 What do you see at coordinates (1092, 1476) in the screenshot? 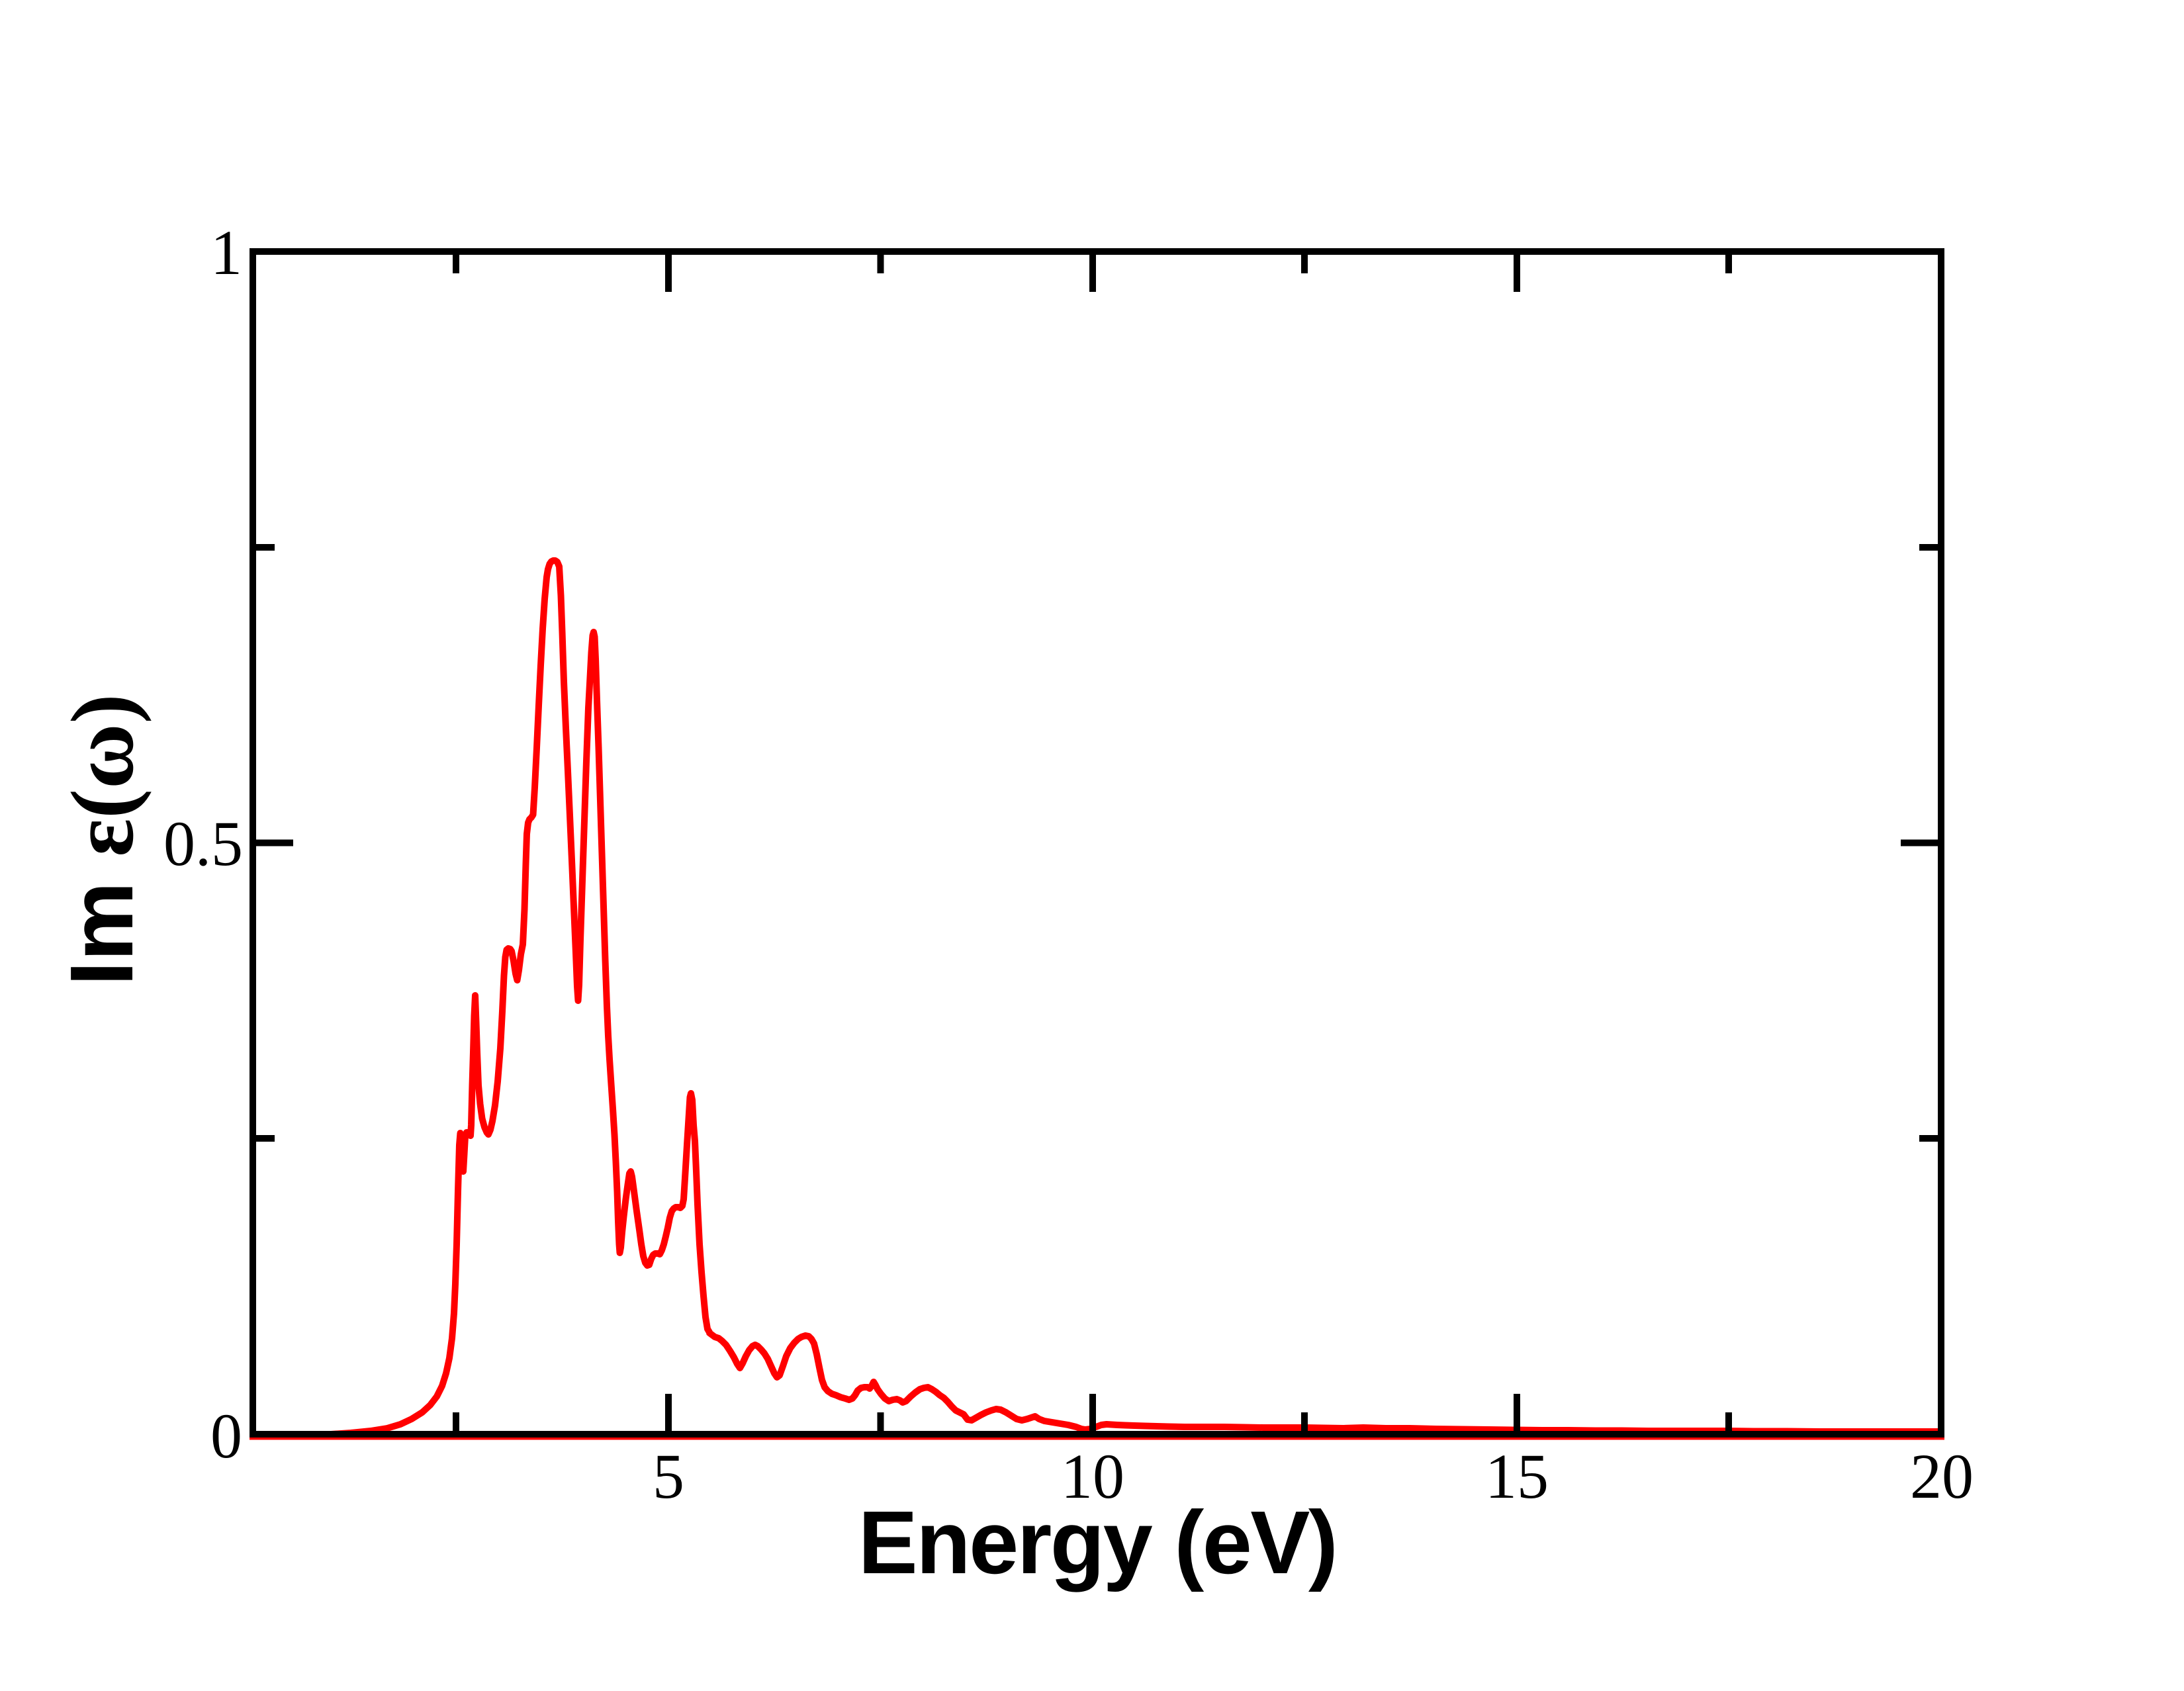
I see `svg-text: 10` at bounding box center [1092, 1476].